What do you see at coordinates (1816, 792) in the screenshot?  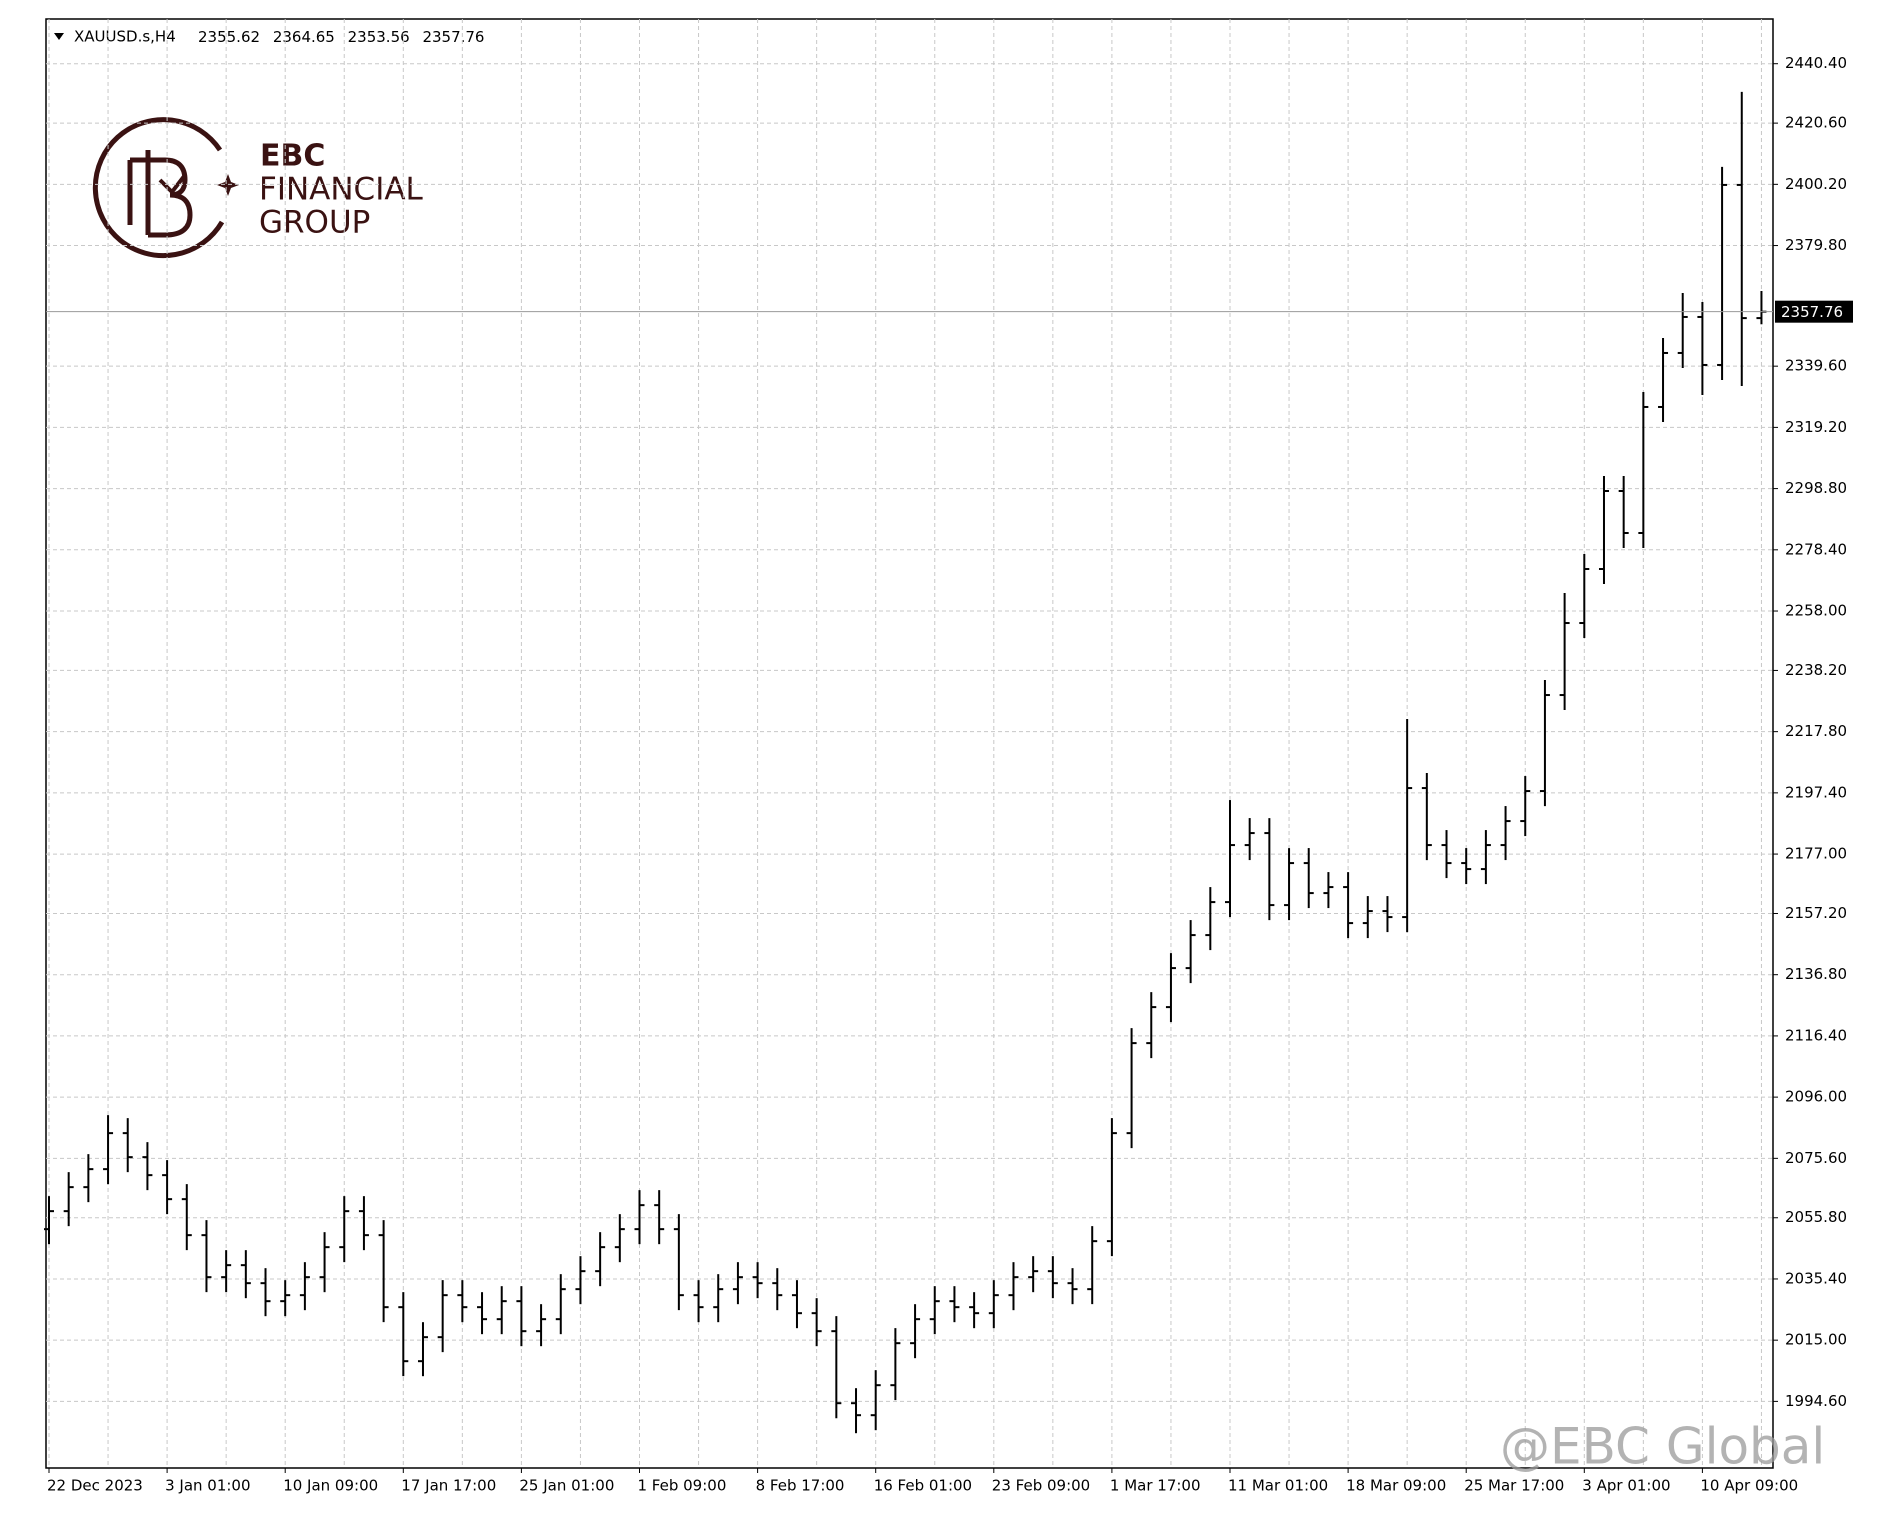 I see `y-tick-label: 2197.40` at bounding box center [1816, 792].